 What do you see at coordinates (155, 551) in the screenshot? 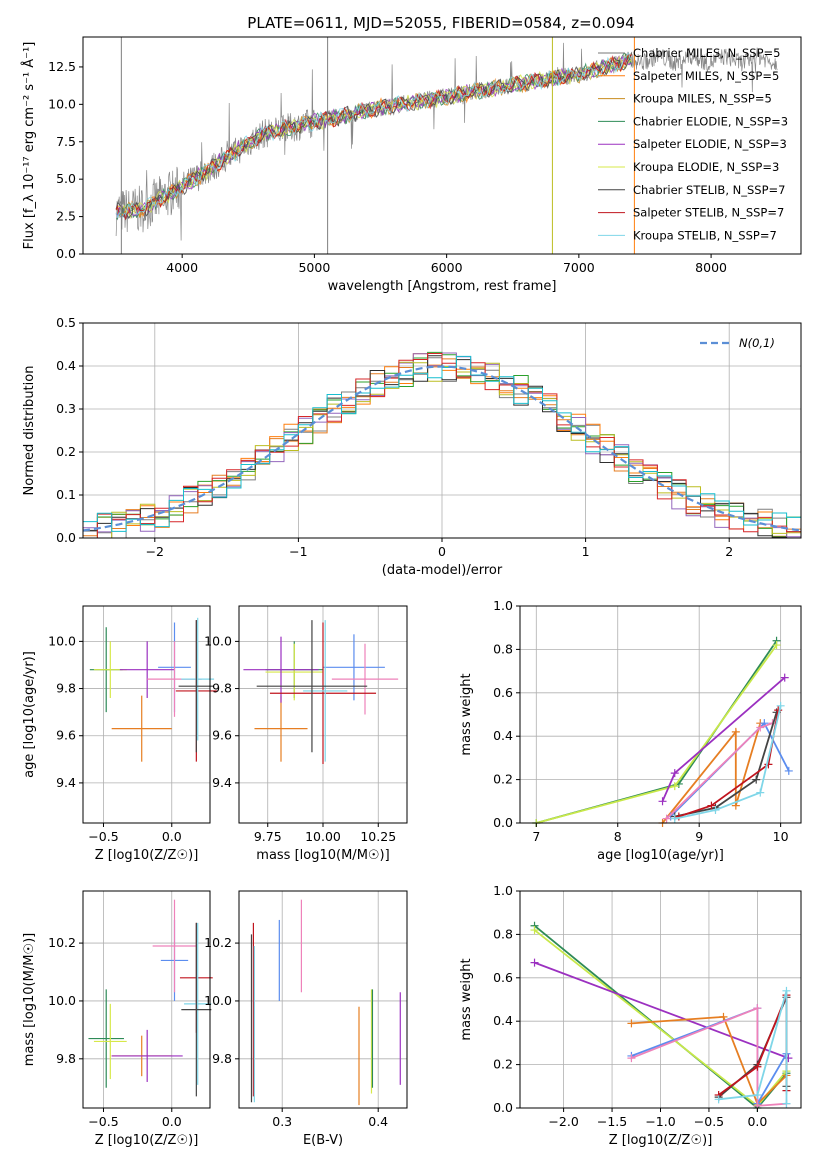
I see `x-tick-label: −2` at bounding box center [155, 551].